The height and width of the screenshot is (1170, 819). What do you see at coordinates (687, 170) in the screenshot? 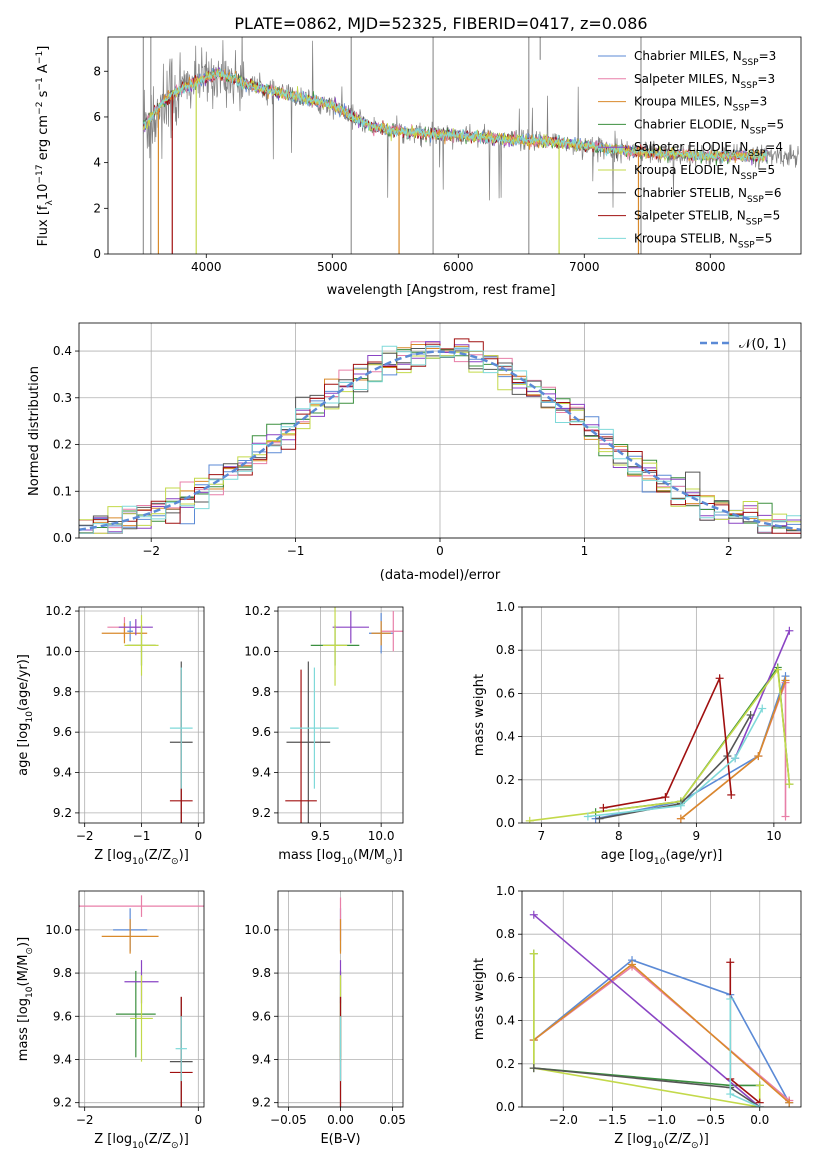
I see `legend-name: Kroupa ELODIE, N` at bounding box center [687, 170].